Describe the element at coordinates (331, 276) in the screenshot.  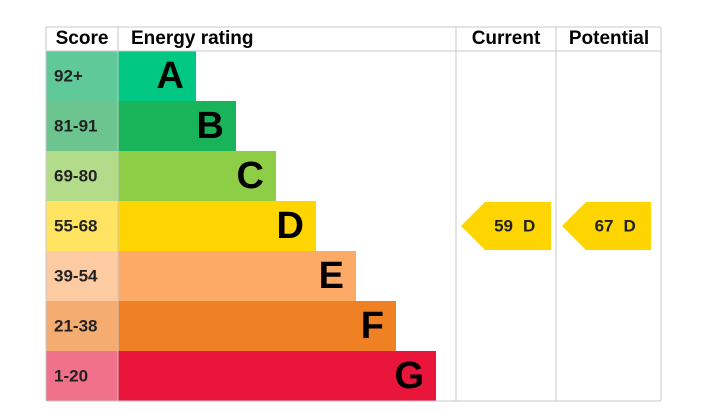
I see `rating-letter: E` at that location.